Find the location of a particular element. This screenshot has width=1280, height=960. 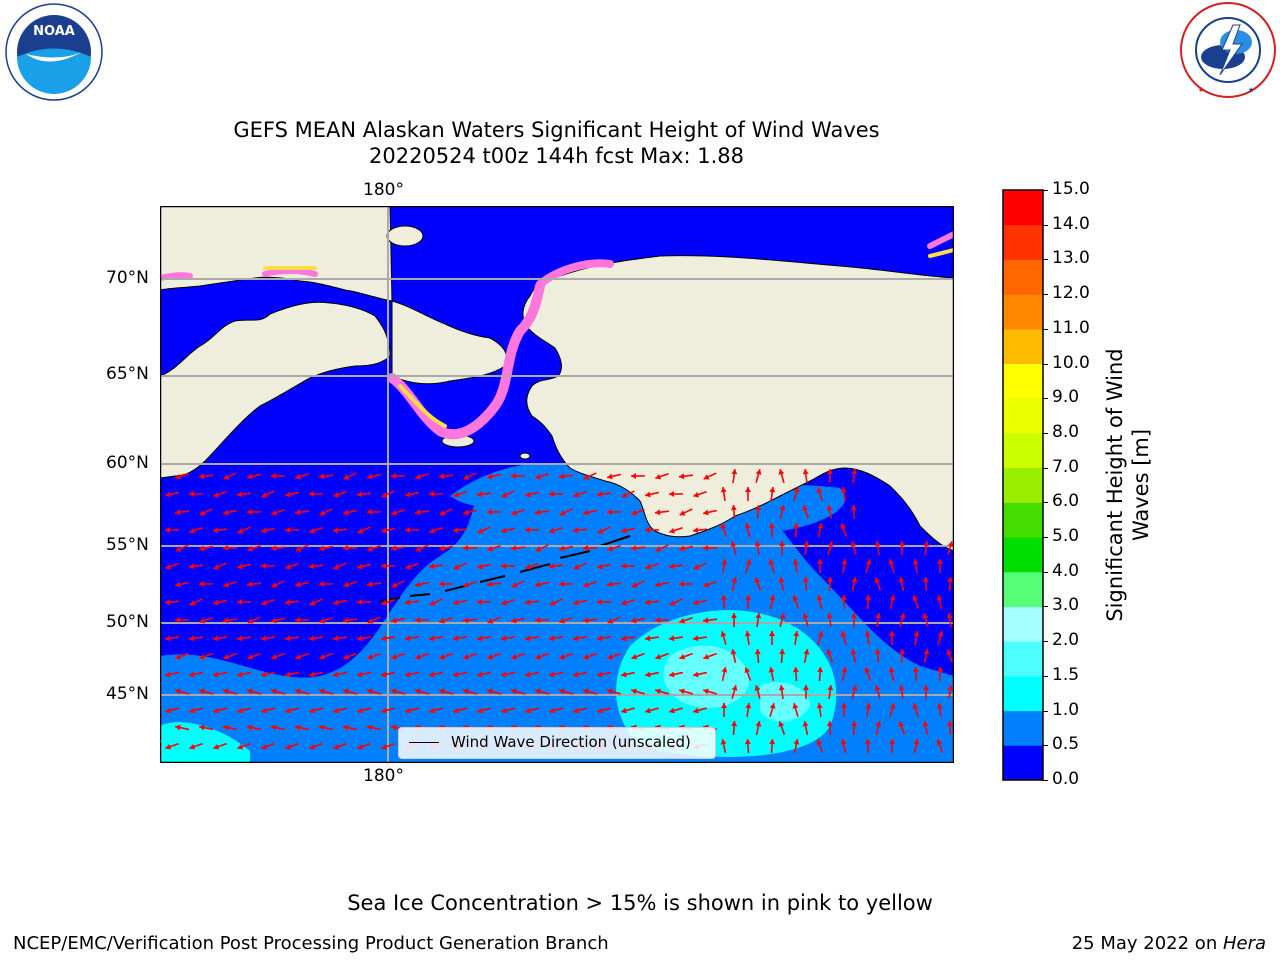

colorbar is located at coordinates (1023, 485).